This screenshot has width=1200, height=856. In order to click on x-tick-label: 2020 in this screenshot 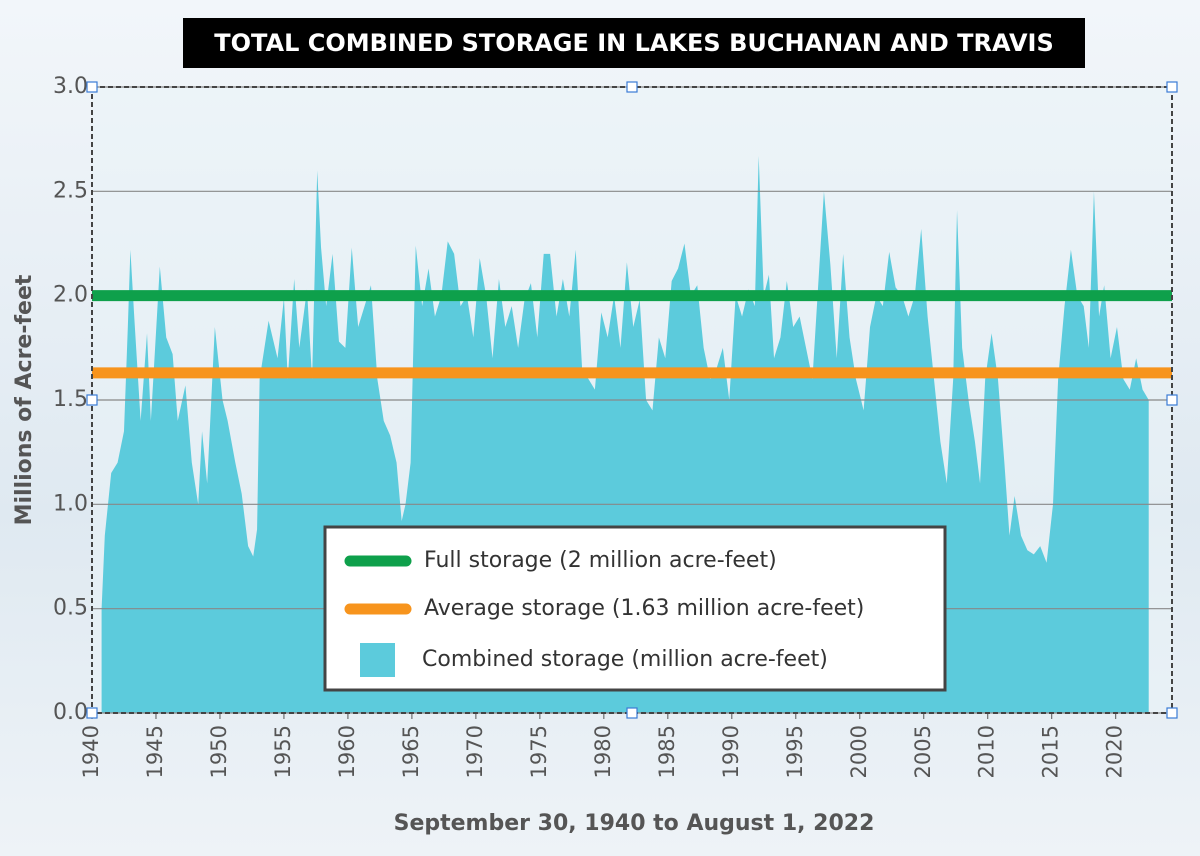, I will do `click(1115, 751)`.